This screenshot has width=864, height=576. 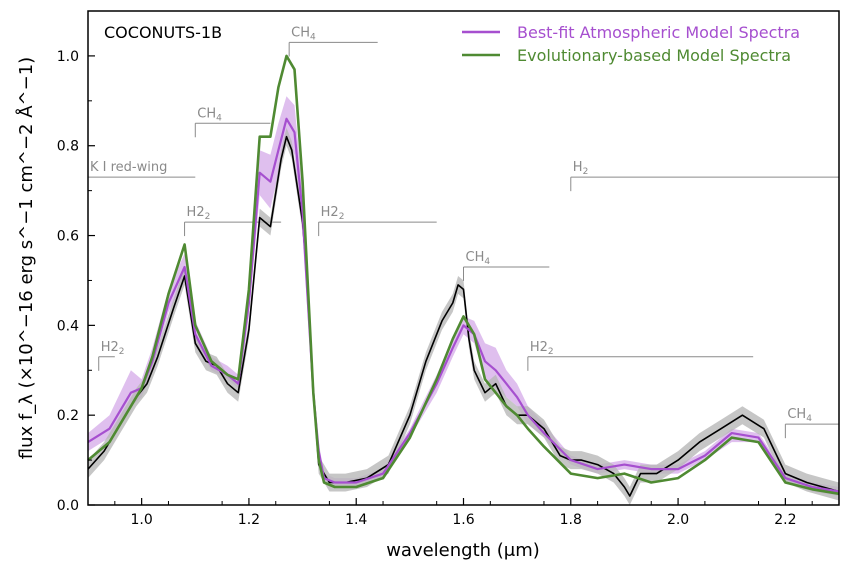 What do you see at coordinates (26, 258) in the screenshot?
I see `y-axis-title: flux f_λ (×10^−16 erg s^−1 cm^−2 Å^−1)` at bounding box center [26, 258].